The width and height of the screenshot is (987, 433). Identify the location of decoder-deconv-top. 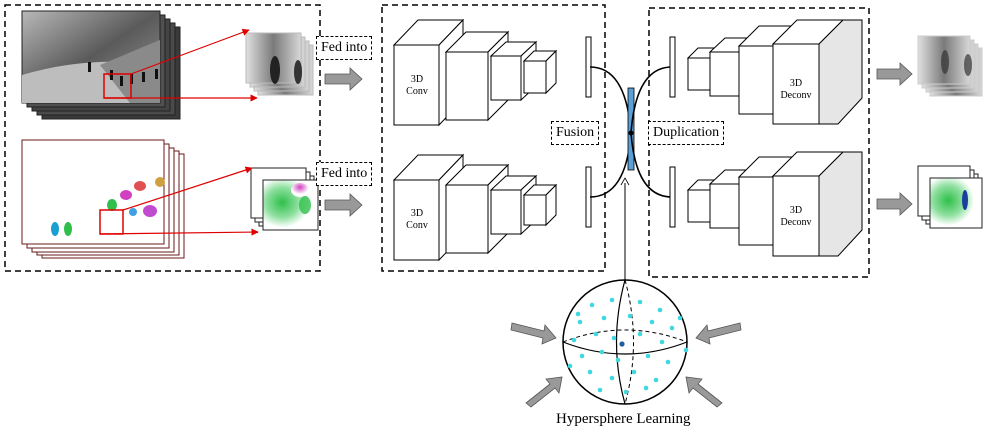
(774, 72).